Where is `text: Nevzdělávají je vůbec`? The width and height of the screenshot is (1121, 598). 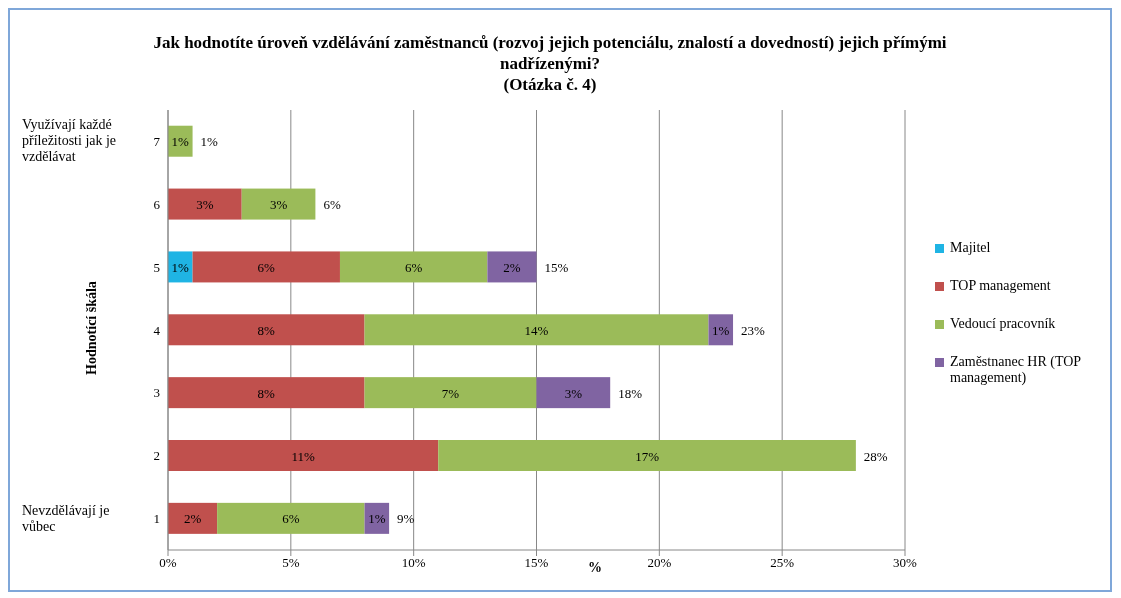 text: Nevzdělávají je vůbec is located at coordinates (66, 518).